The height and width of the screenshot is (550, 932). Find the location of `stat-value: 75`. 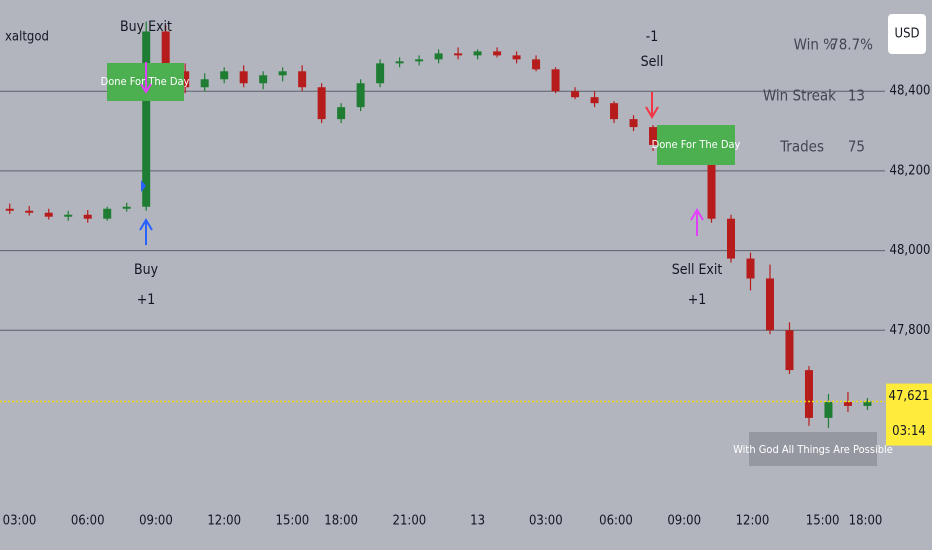

stat-value: 75 is located at coordinates (856, 147).